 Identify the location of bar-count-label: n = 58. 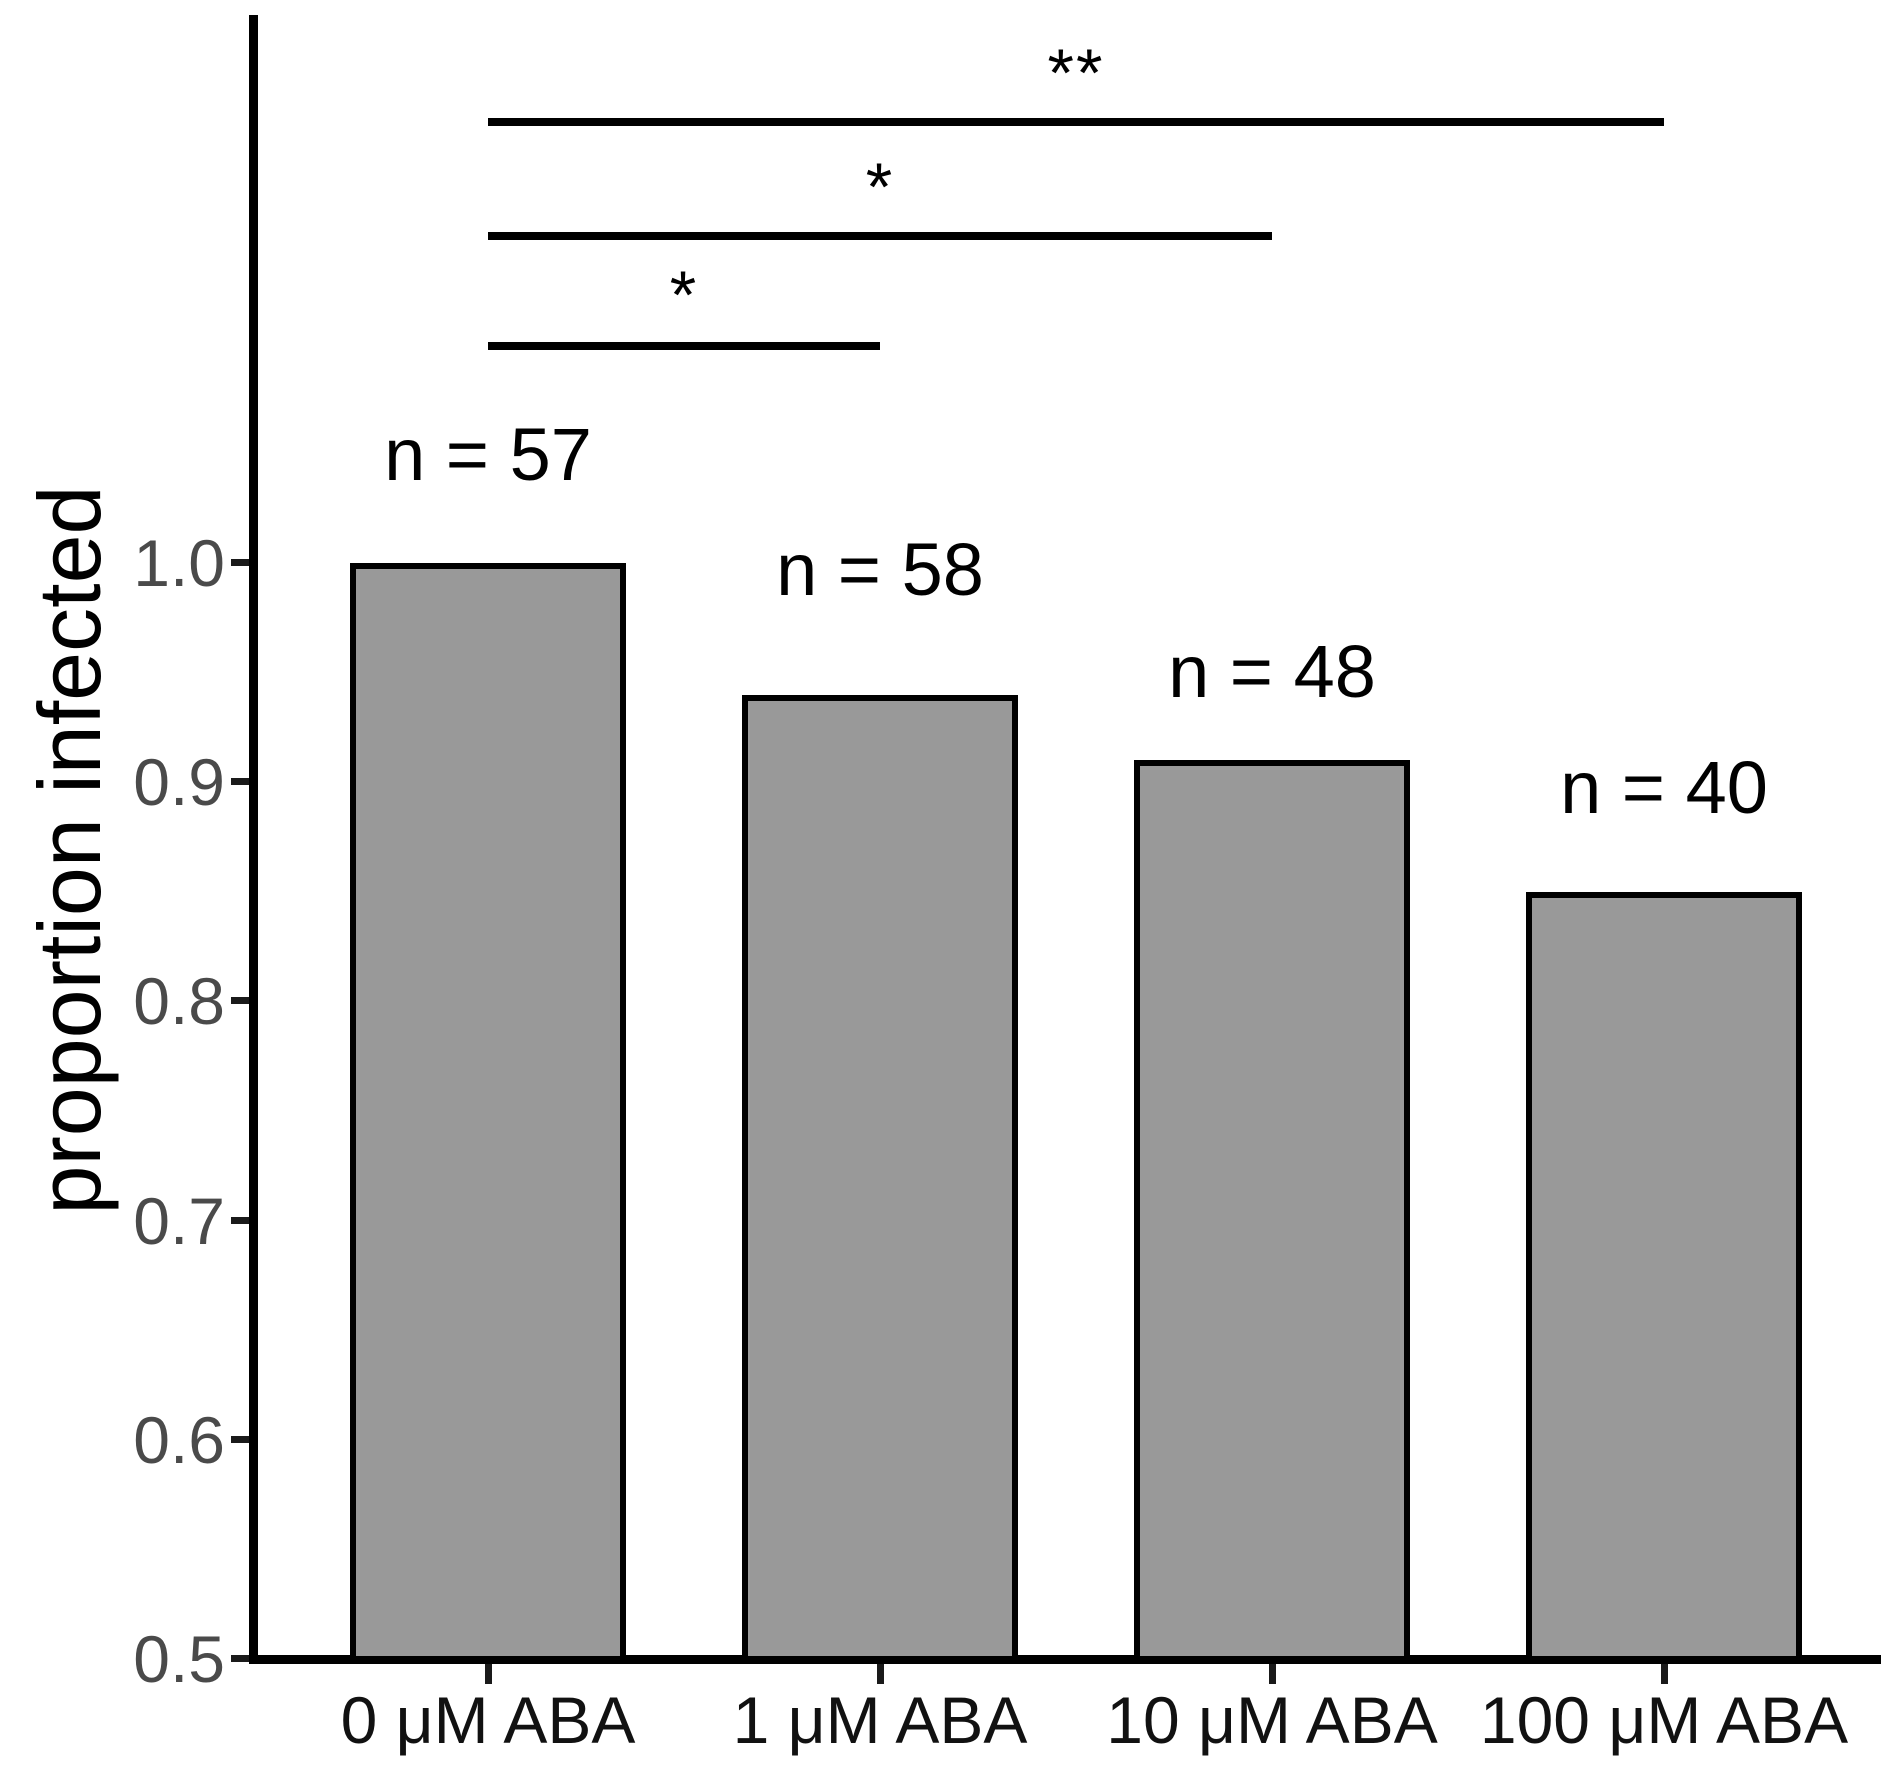
(880, 569).